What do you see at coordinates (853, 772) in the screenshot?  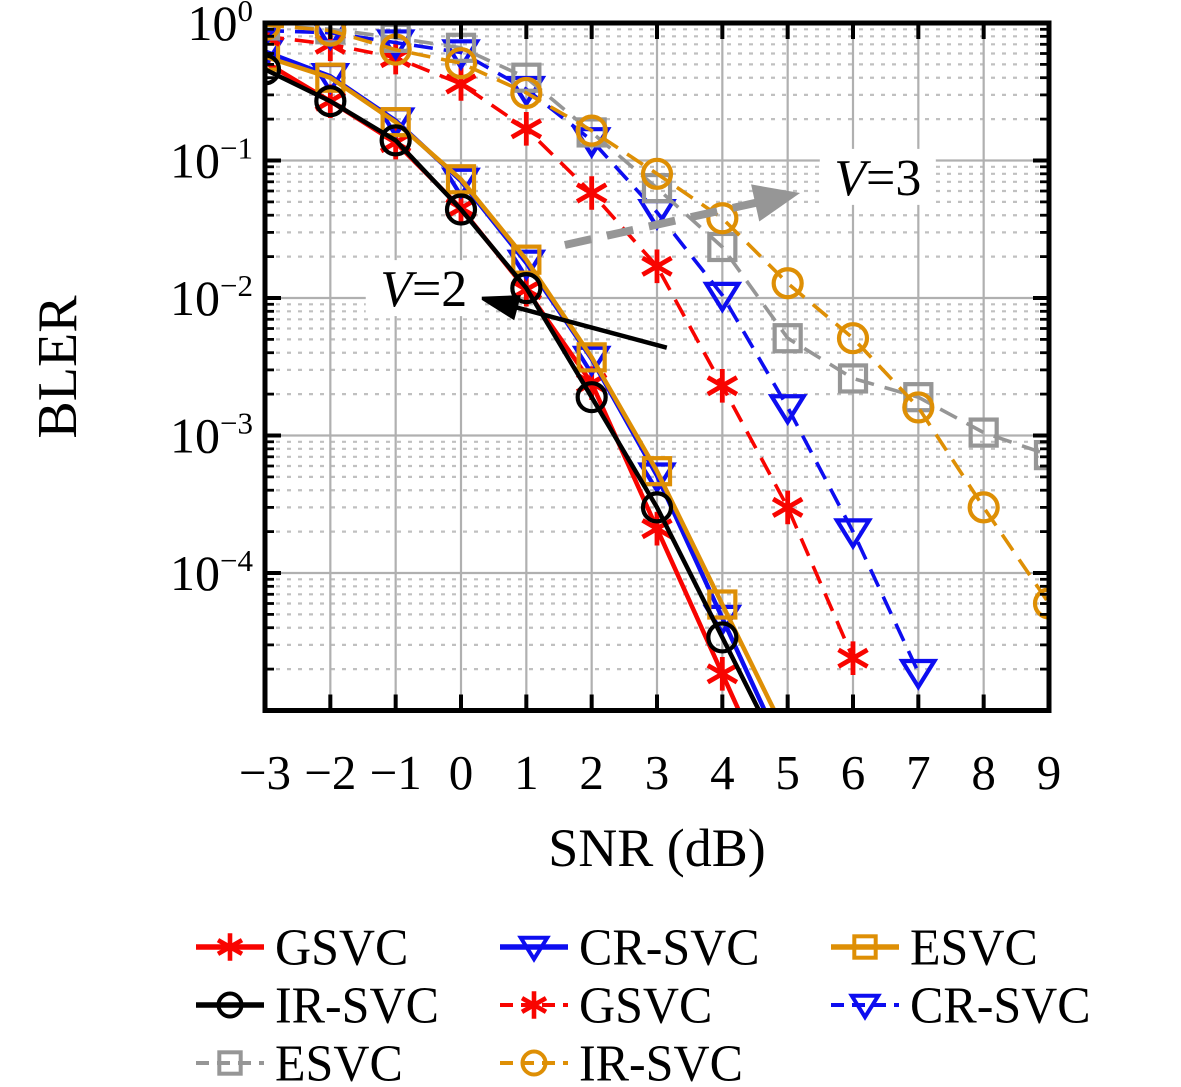 I see `x-tick-label: 6` at bounding box center [853, 772].